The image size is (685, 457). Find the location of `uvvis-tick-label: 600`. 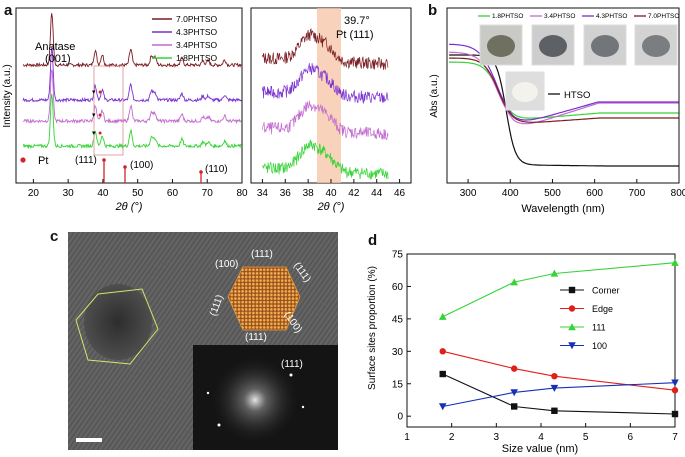

uvvis-tick-label: 600 is located at coordinates (594, 193).